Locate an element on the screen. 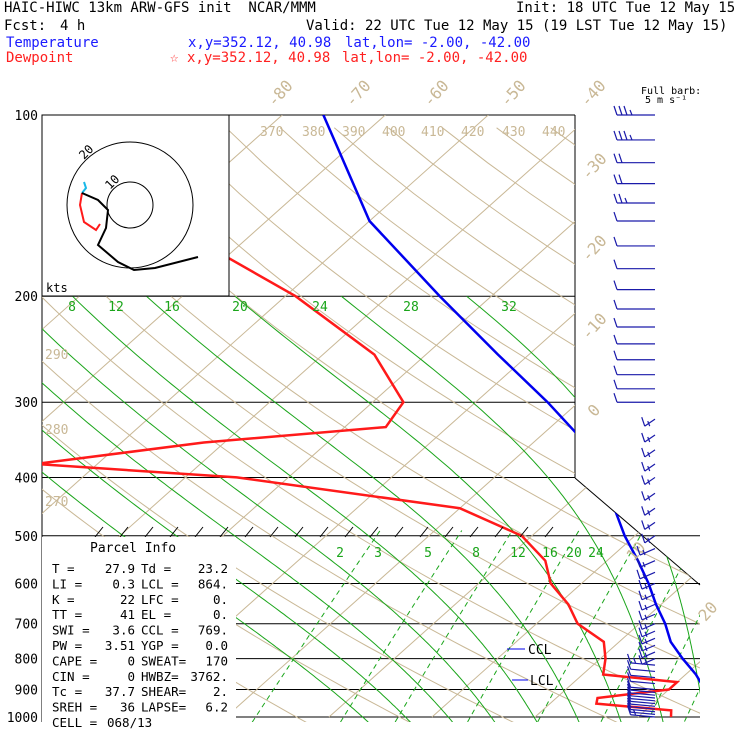 Image resolution: width=740 pixels, height=740 pixels. moist-adiabat-label: 20 is located at coordinates (240, 307).